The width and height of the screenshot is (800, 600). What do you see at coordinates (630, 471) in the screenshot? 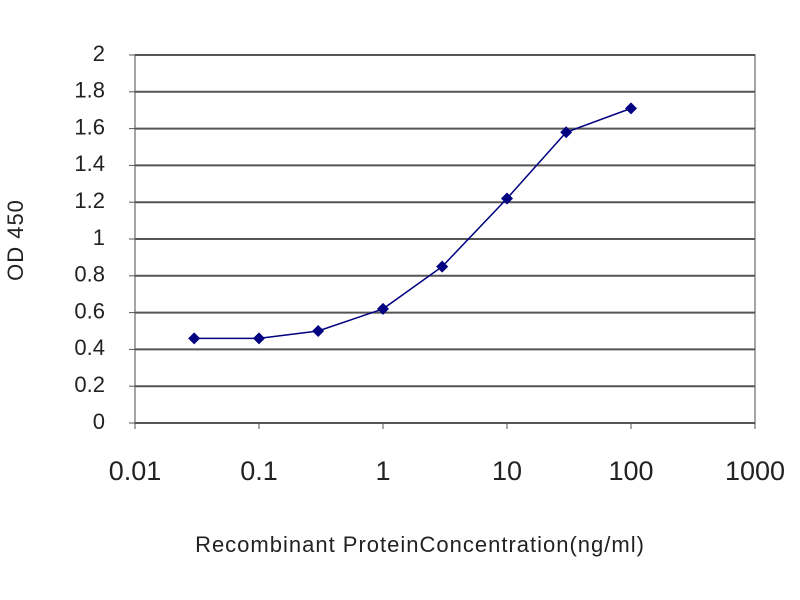
I see `x-tick-label: 100` at bounding box center [630, 471].